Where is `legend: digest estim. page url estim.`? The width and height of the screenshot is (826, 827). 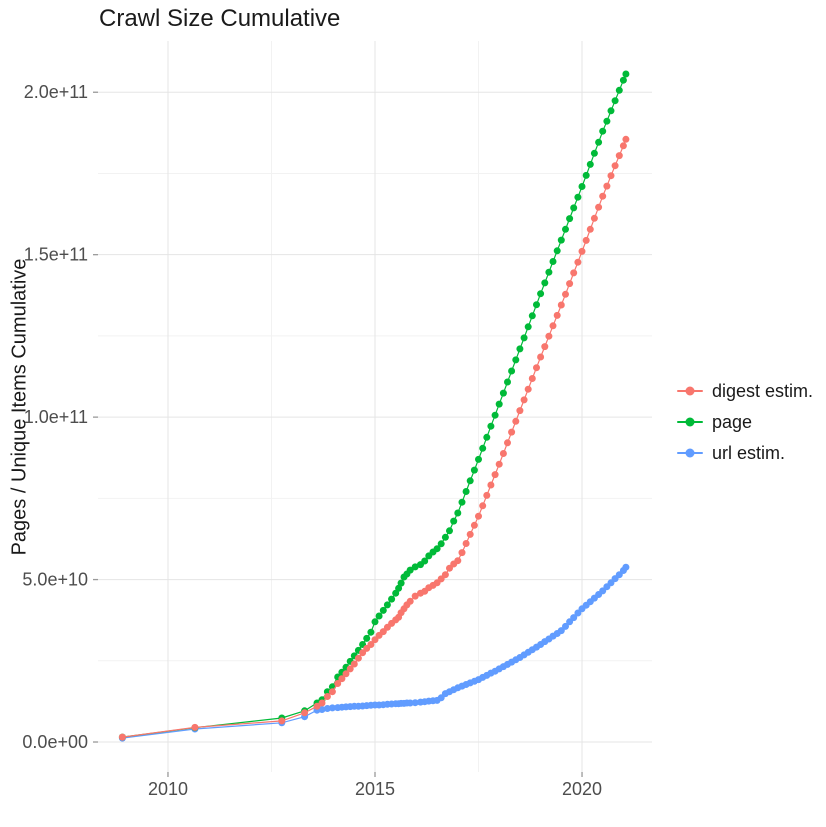 legend: digest estim. page url estim. is located at coordinates (744, 422).